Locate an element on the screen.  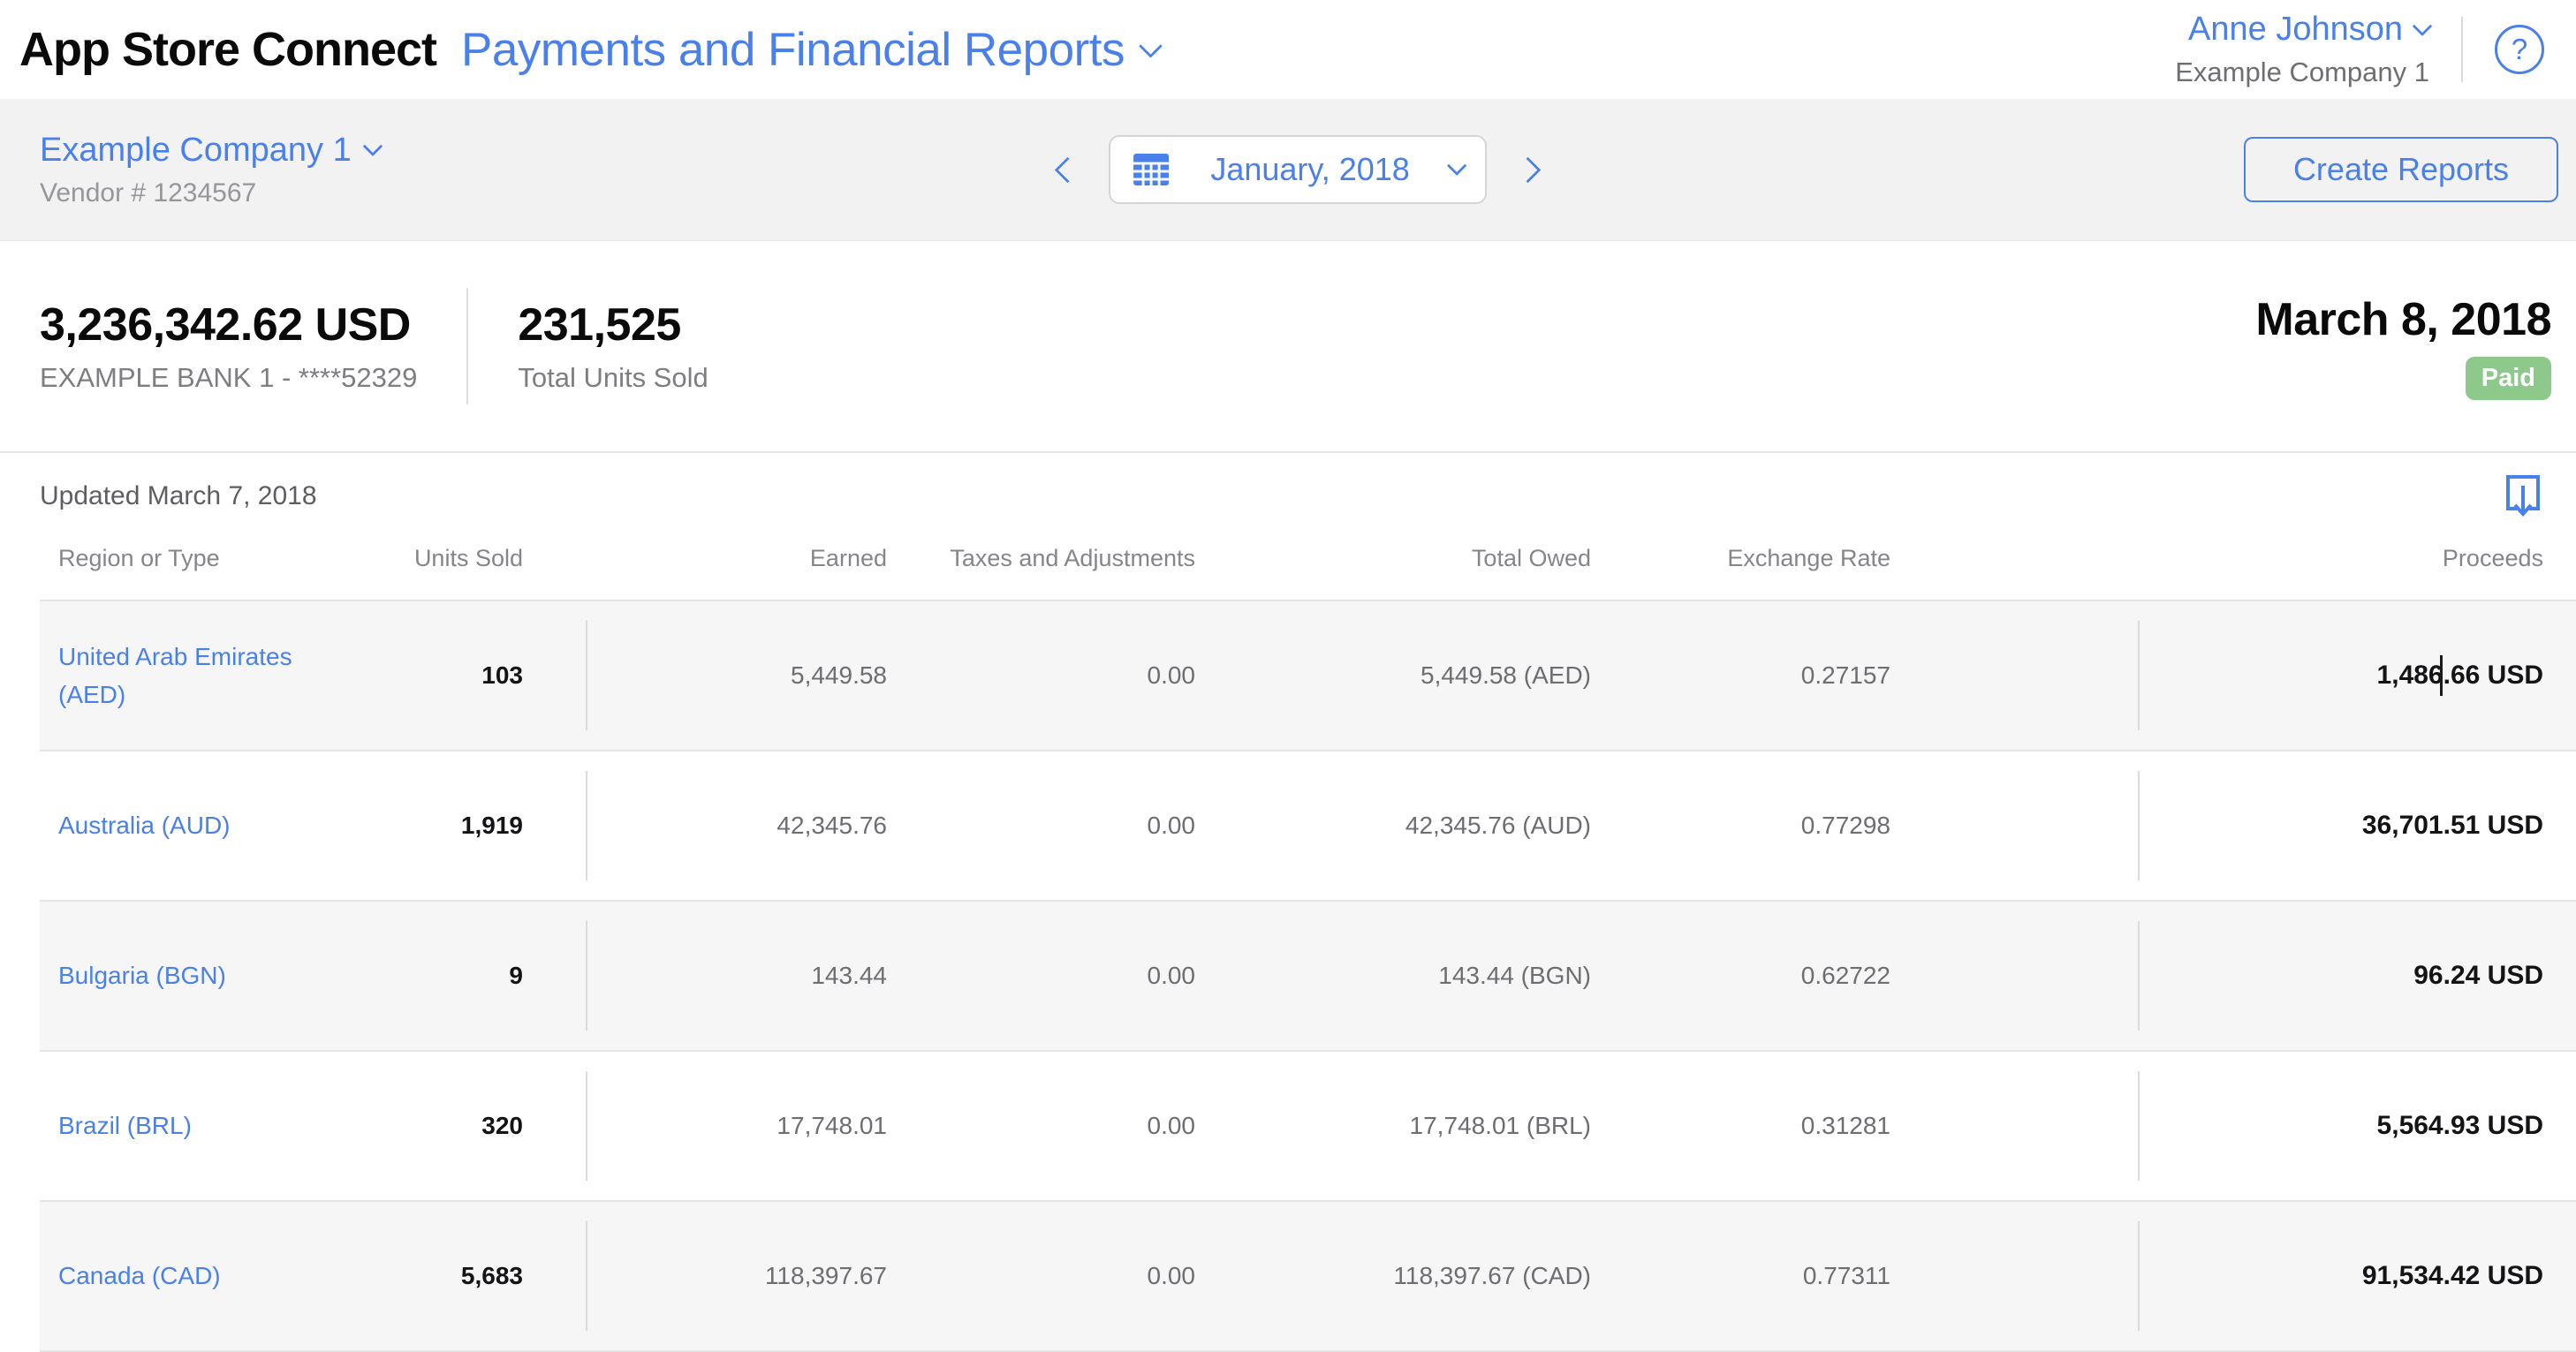
cell-text: 9 is located at coordinates (516, 976).